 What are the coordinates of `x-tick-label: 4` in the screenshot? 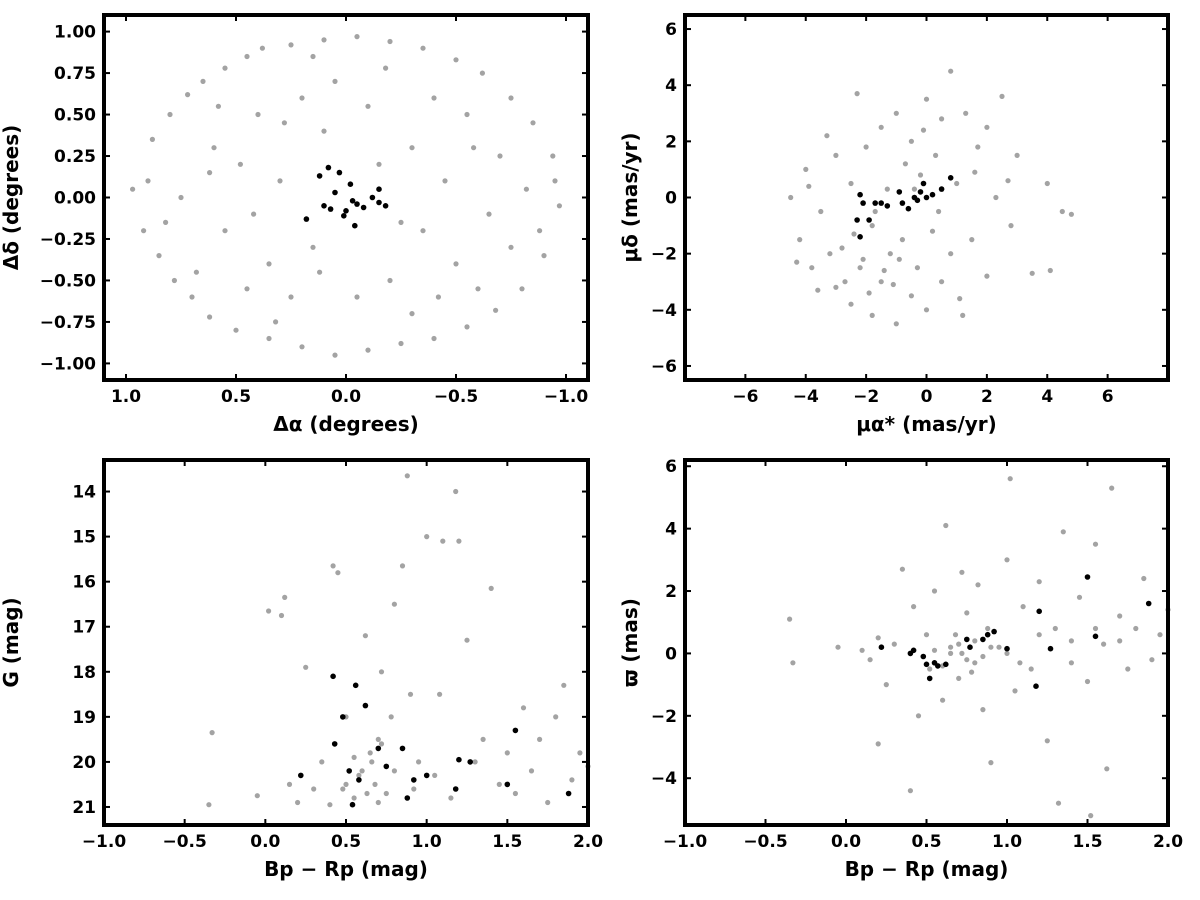 It's located at (1047, 397).